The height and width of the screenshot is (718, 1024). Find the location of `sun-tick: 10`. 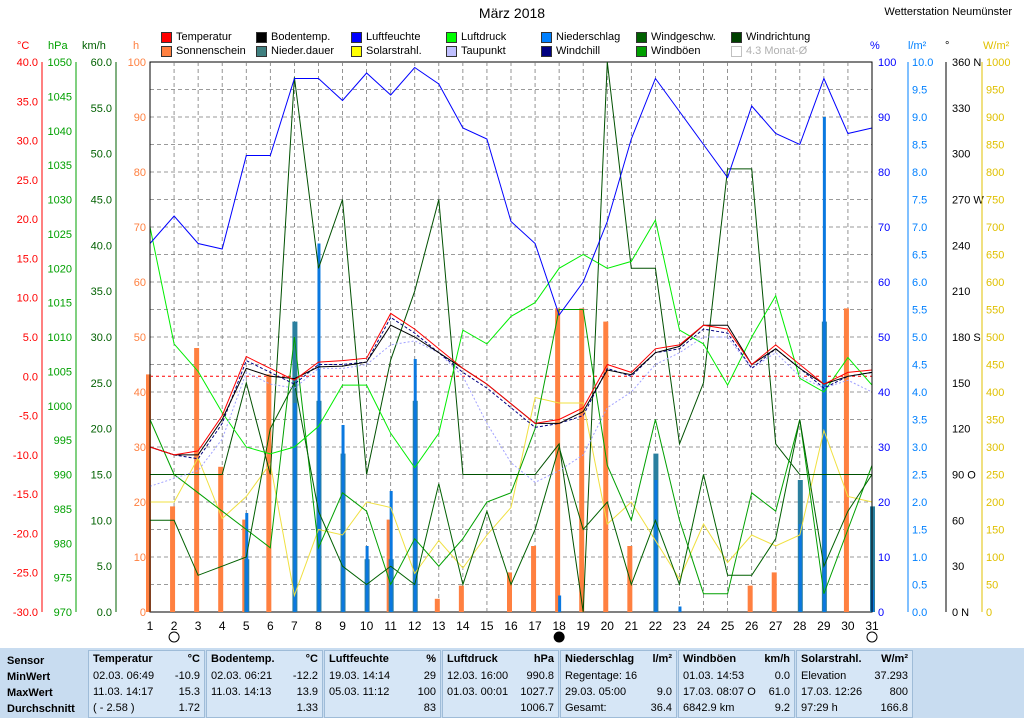

sun-tick: 10 is located at coordinates (140, 558).